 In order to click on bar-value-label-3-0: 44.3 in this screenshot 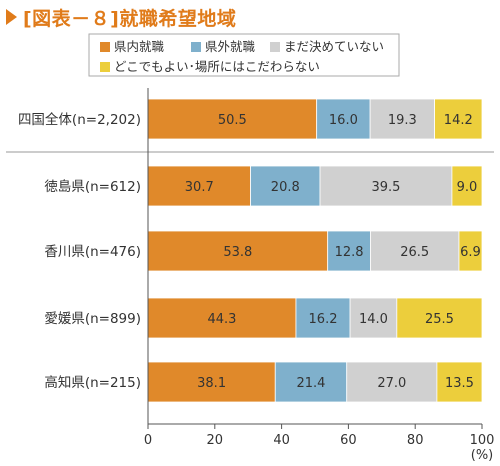, I will do `click(222, 319)`.